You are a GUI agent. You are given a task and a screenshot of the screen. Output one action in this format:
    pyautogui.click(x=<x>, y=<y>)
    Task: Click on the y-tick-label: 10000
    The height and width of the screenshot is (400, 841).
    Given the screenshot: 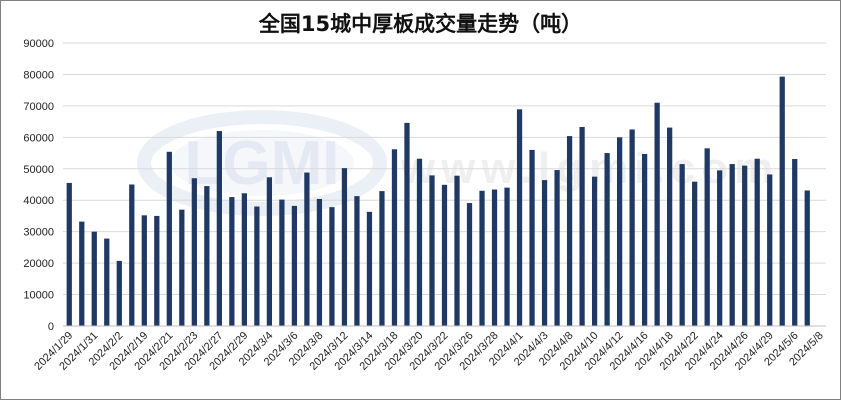 What is the action you would take?
    pyautogui.click(x=38, y=296)
    